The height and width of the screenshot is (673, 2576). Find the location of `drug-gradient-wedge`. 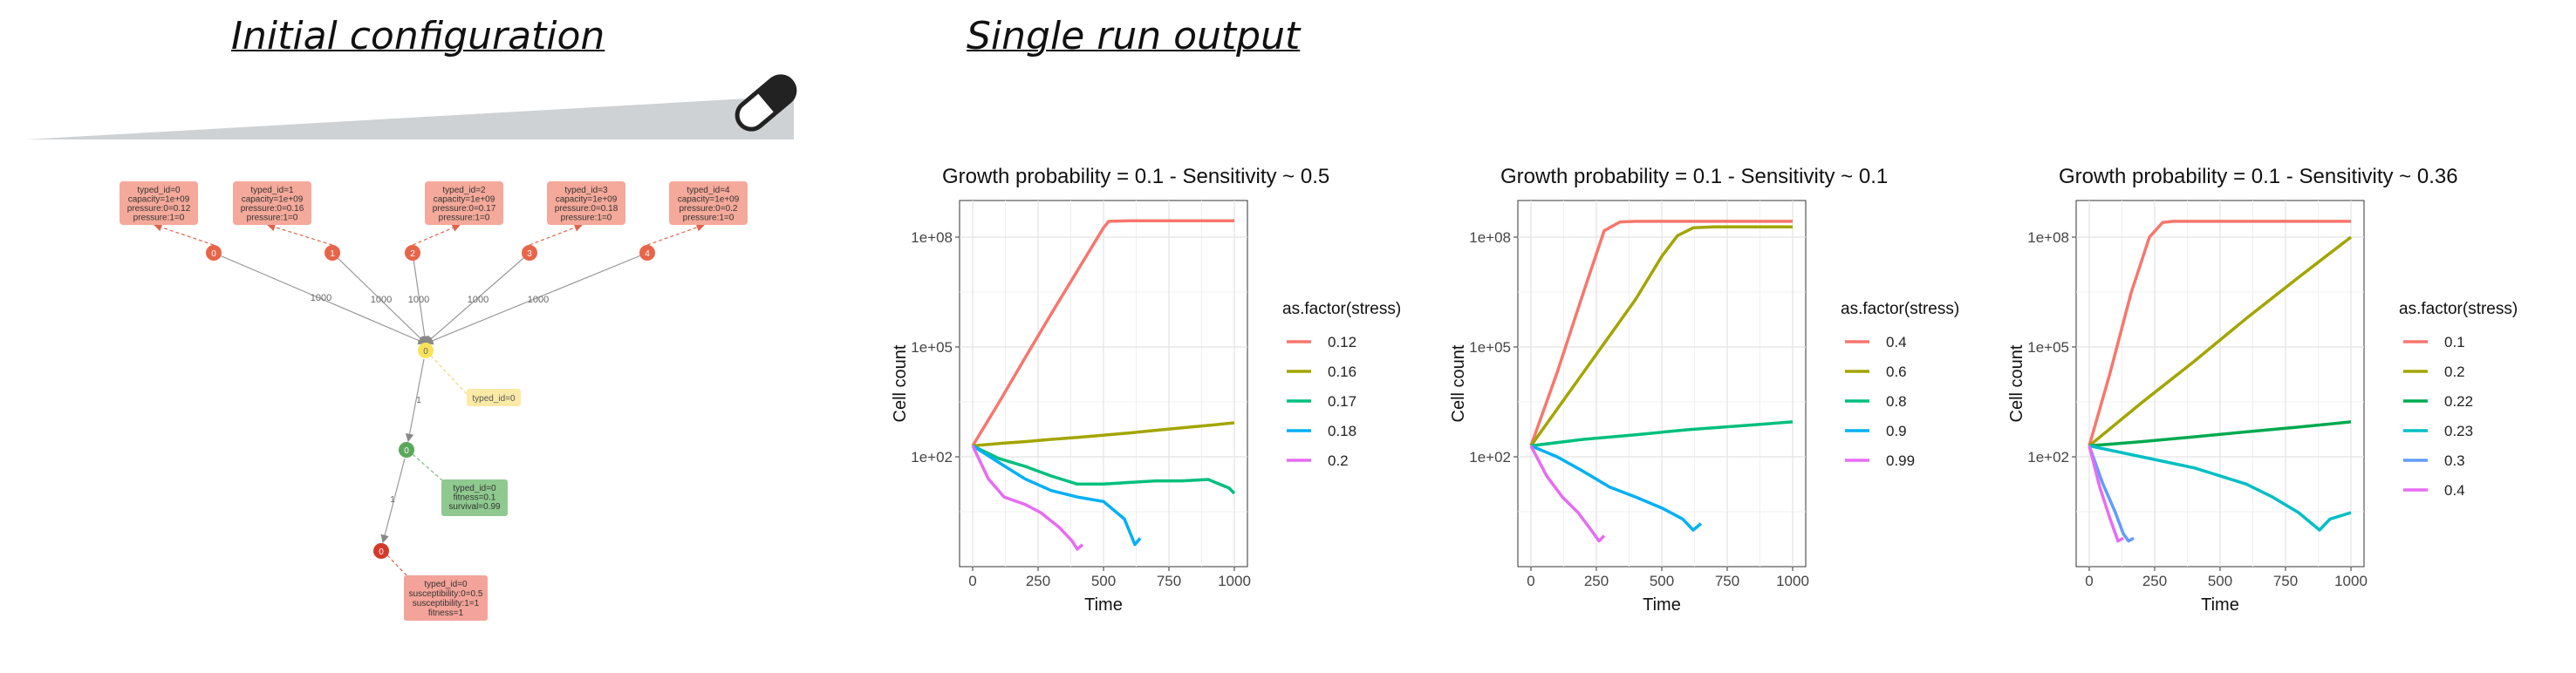

drug-gradient-wedge is located at coordinates (410, 117).